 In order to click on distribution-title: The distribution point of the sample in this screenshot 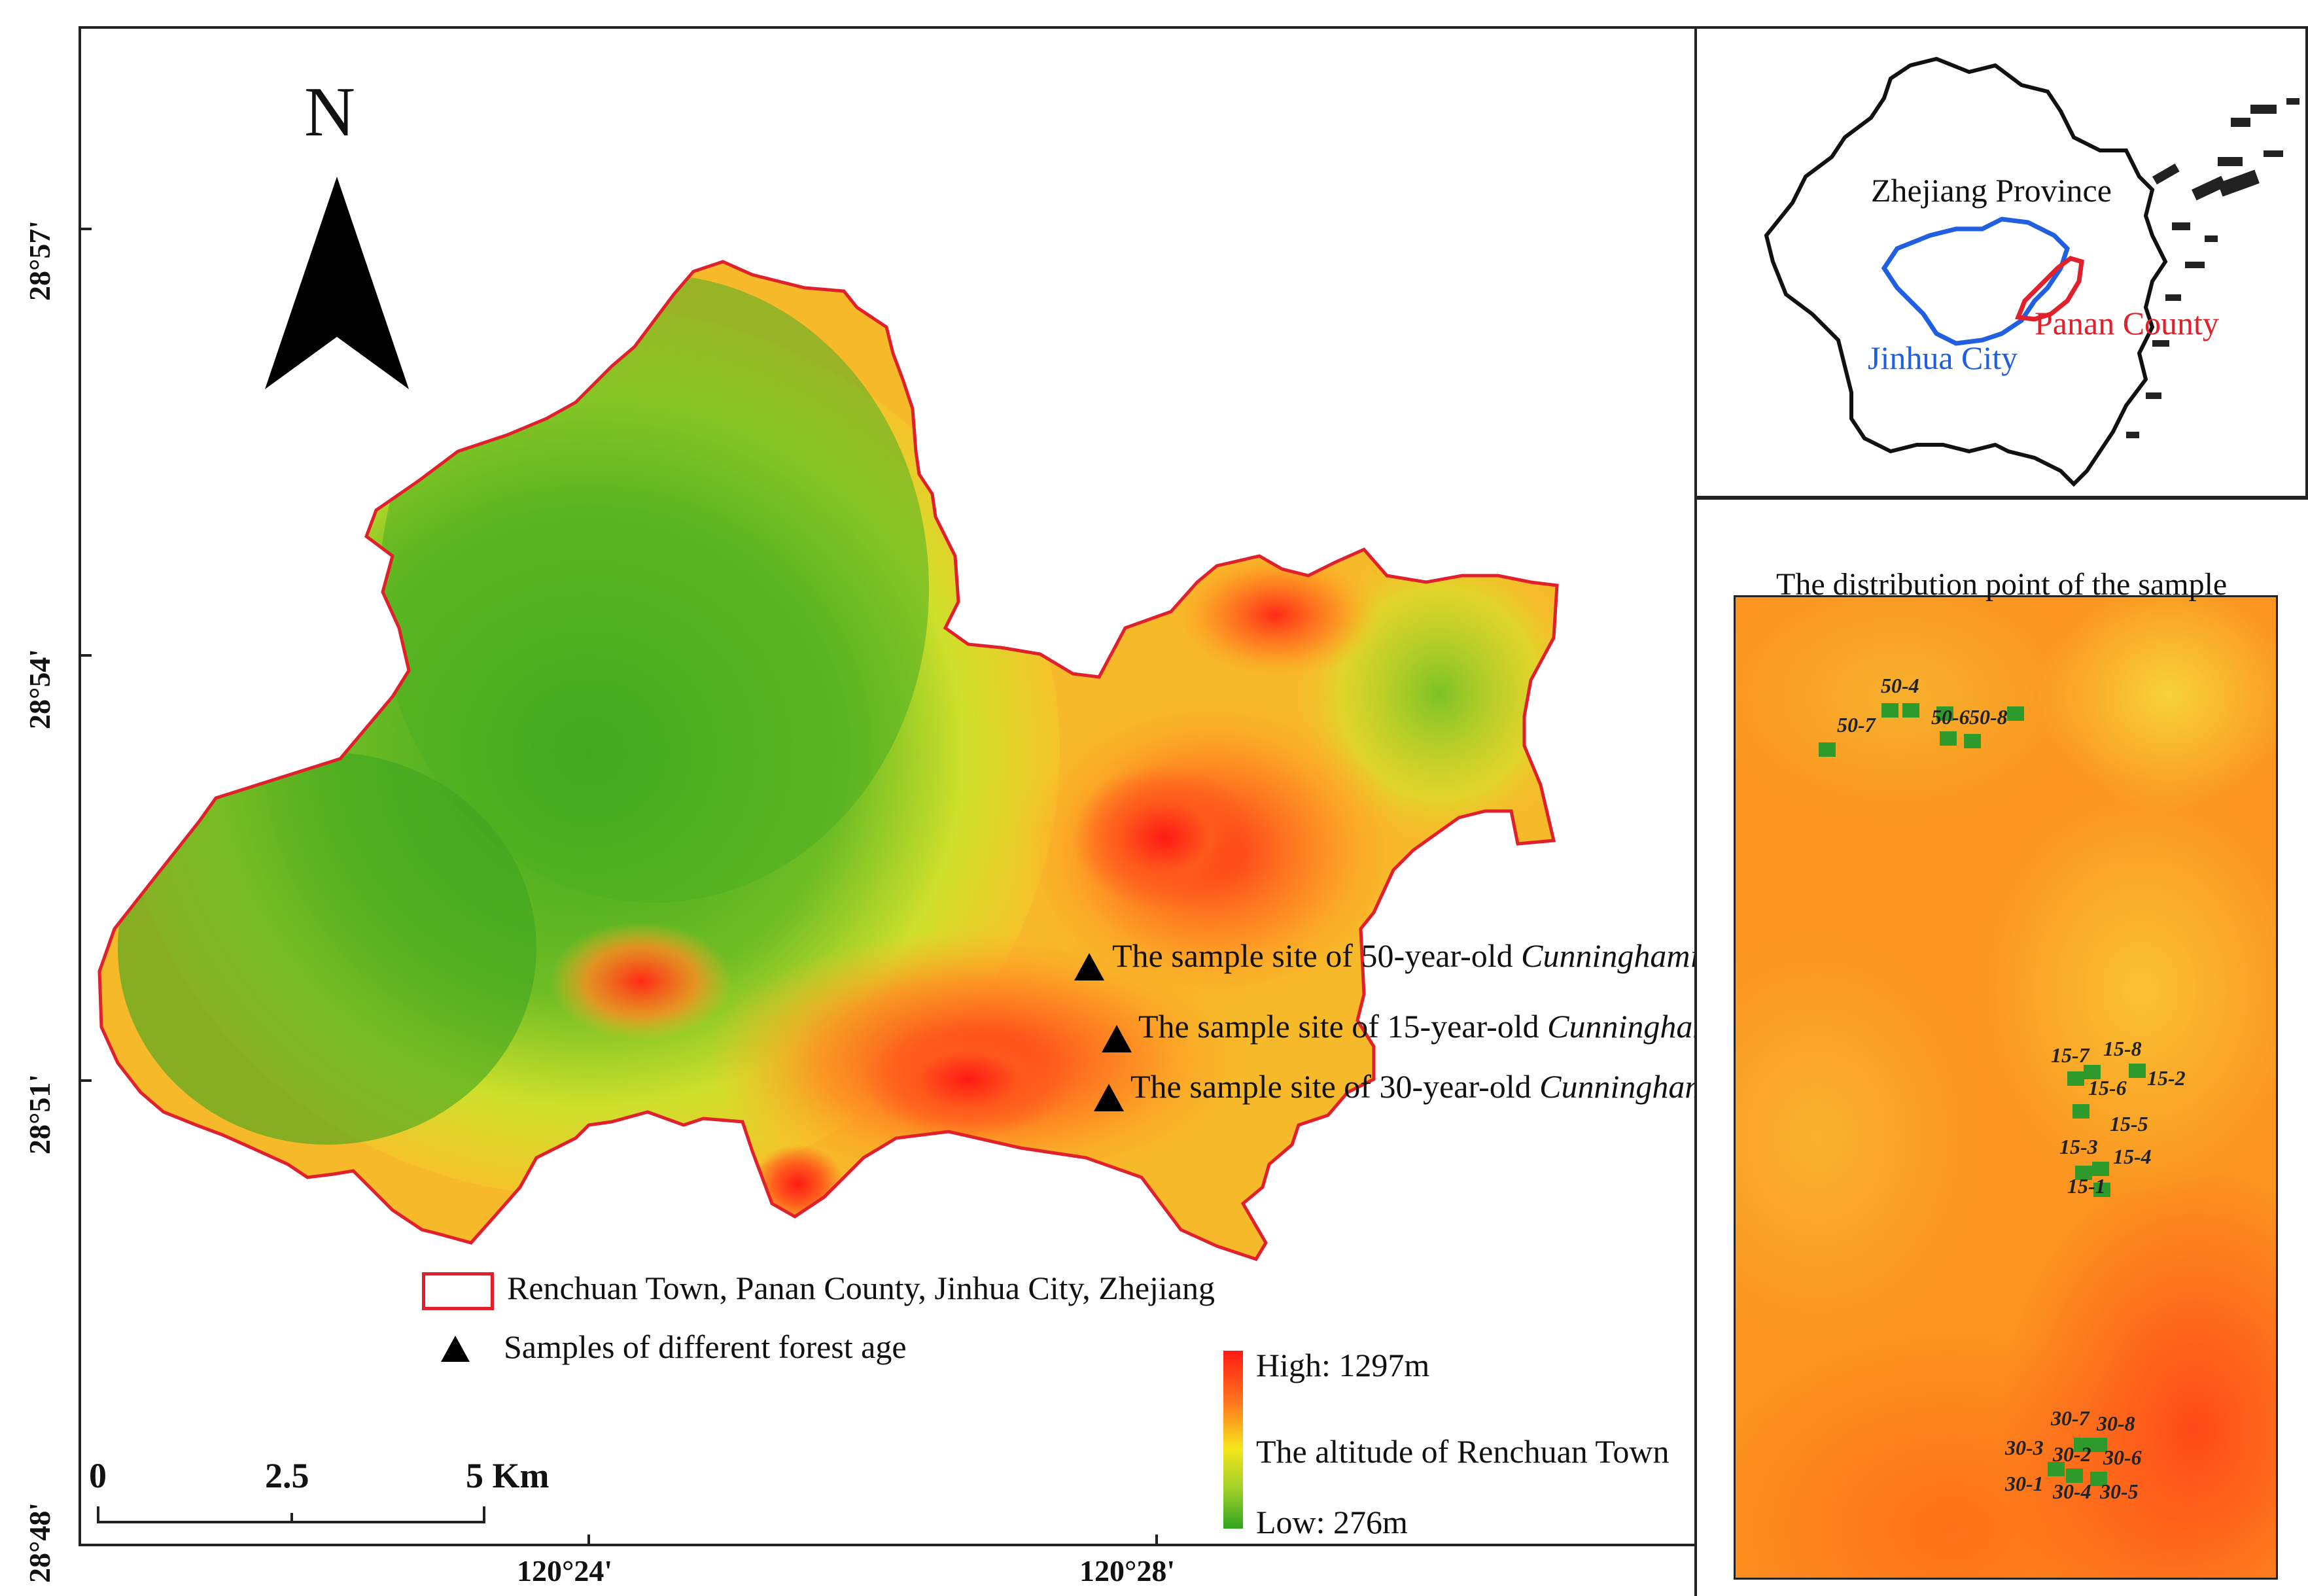, I will do `click(2002, 584)`.